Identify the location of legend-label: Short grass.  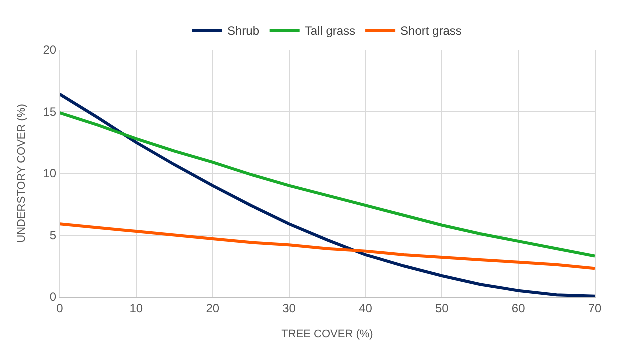
(431, 31).